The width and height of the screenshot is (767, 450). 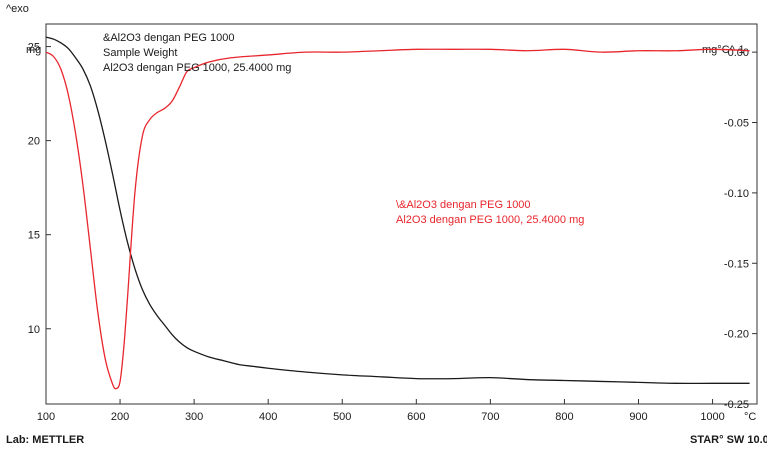 I want to click on right-tick-label: 0.00, so click(x=738, y=53).